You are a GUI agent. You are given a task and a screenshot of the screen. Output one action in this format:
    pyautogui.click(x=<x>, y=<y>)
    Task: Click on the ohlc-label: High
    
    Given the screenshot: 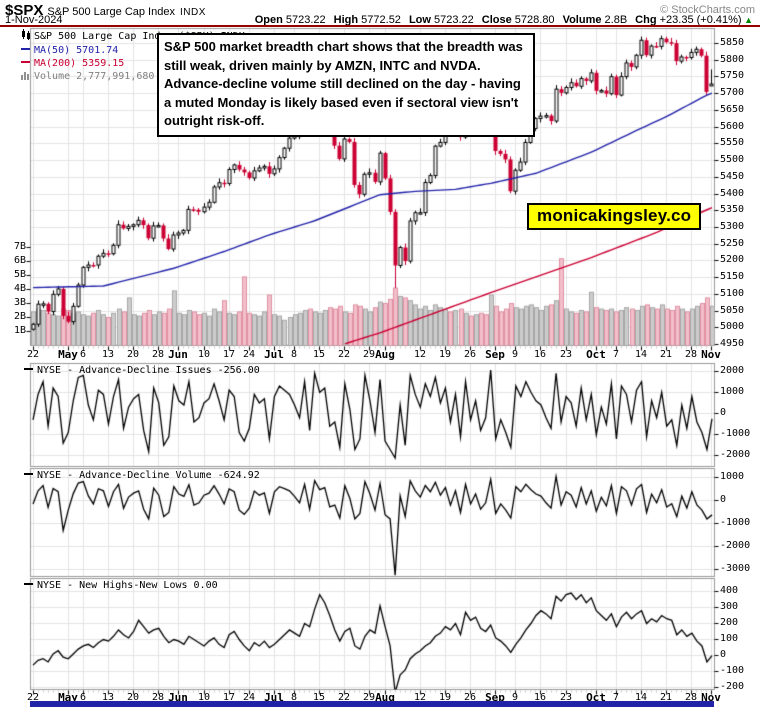 What is the action you would take?
    pyautogui.click(x=346, y=20)
    